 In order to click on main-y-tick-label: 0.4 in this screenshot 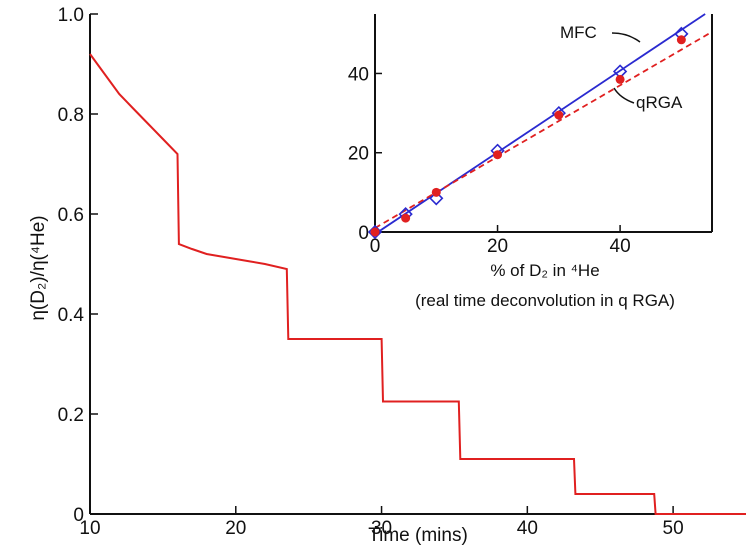, I will do `click(71, 315)`.